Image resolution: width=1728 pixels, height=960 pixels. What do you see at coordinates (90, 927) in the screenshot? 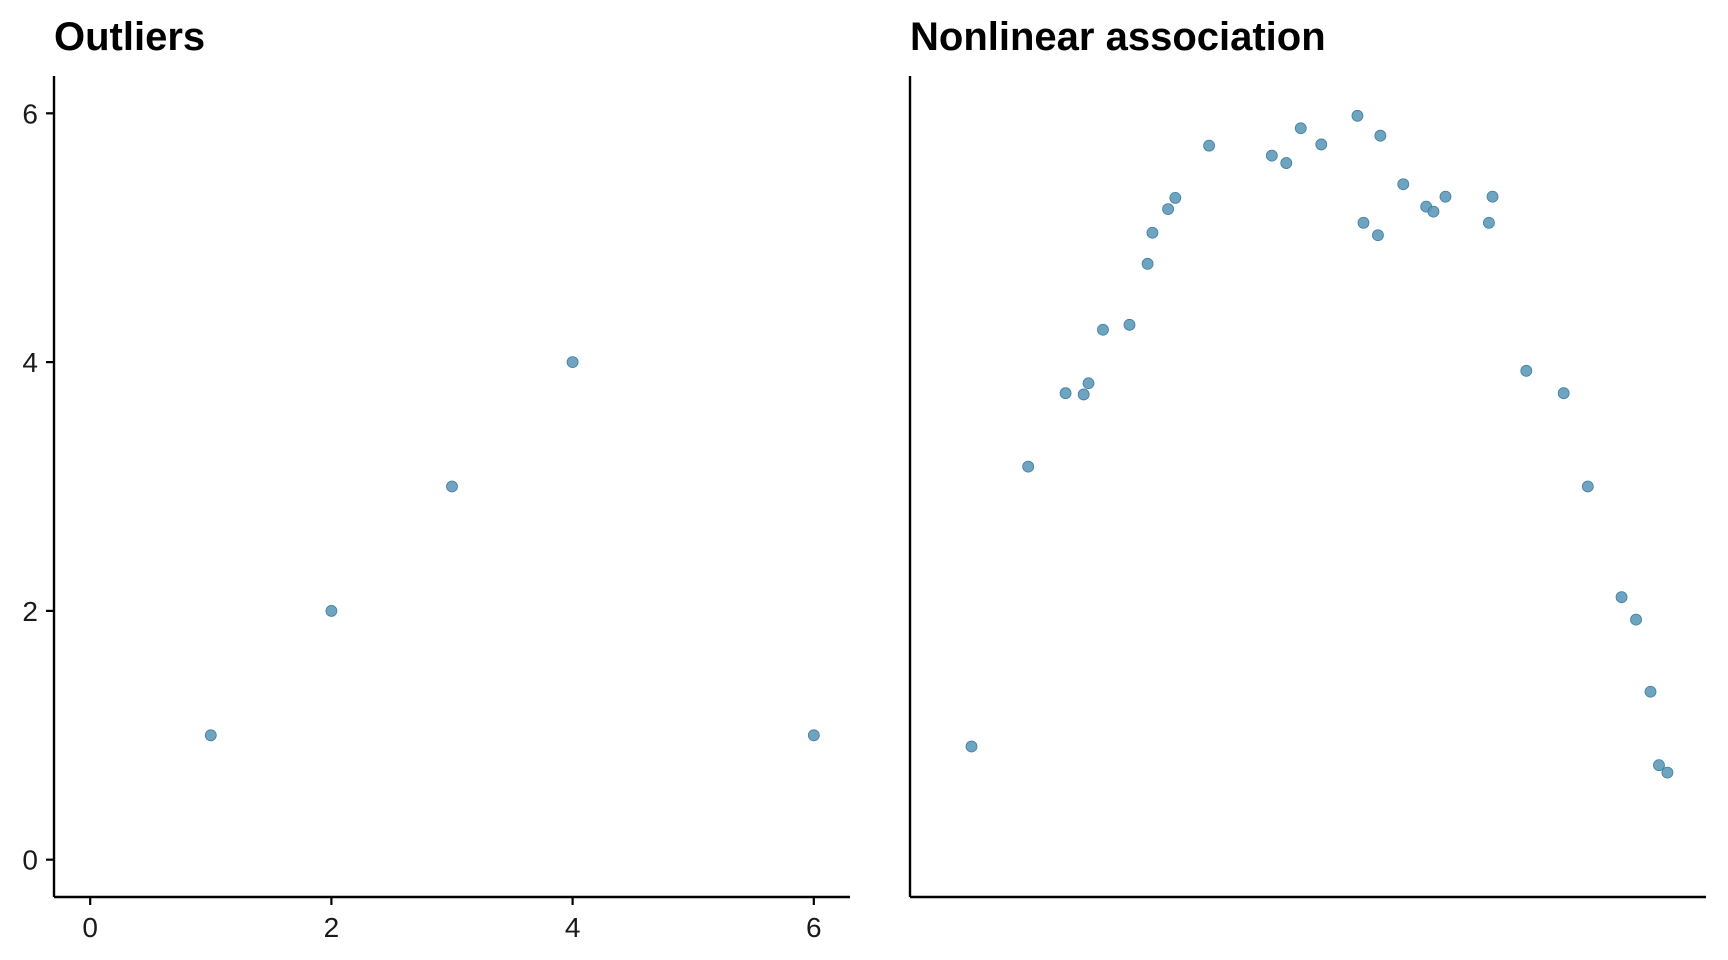
I see `x-tick-label: 0` at bounding box center [90, 927].